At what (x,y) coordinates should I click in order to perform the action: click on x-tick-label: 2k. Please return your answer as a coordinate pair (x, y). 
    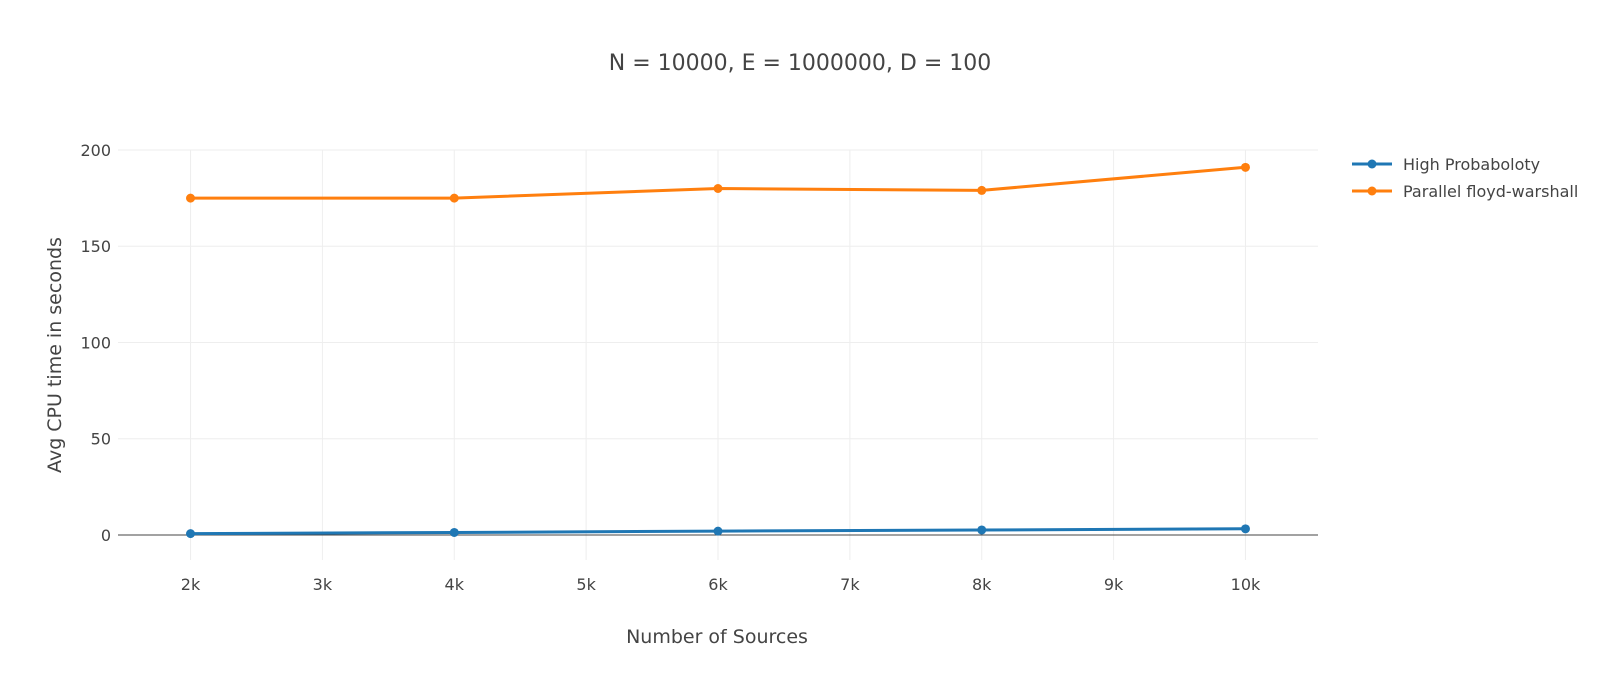
    Looking at the image, I should click on (191, 584).